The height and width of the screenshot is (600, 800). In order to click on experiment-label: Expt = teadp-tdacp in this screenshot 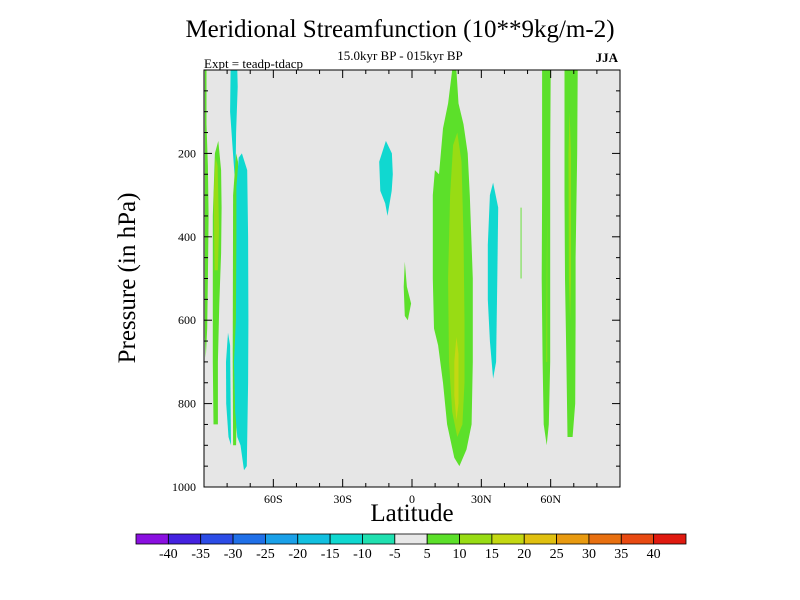, I will do `click(254, 63)`.